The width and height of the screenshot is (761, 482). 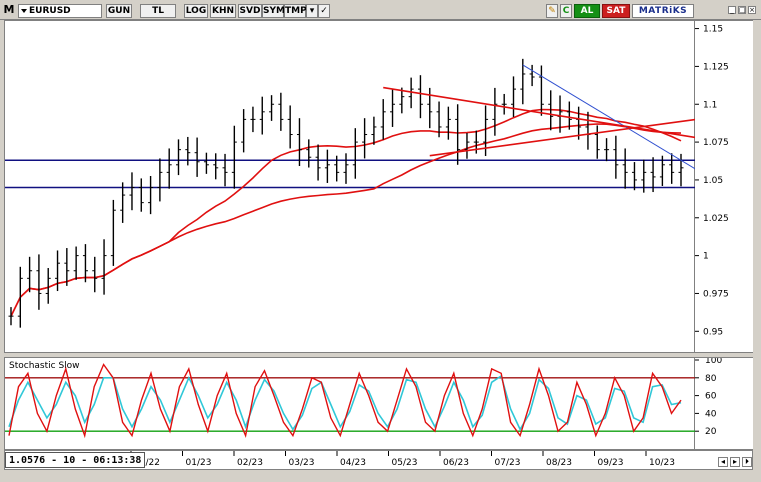 What do you see at coordinates (345, 401) in the screenshot?
I see `stochastic-k-line` at bounding box center [345, 401].